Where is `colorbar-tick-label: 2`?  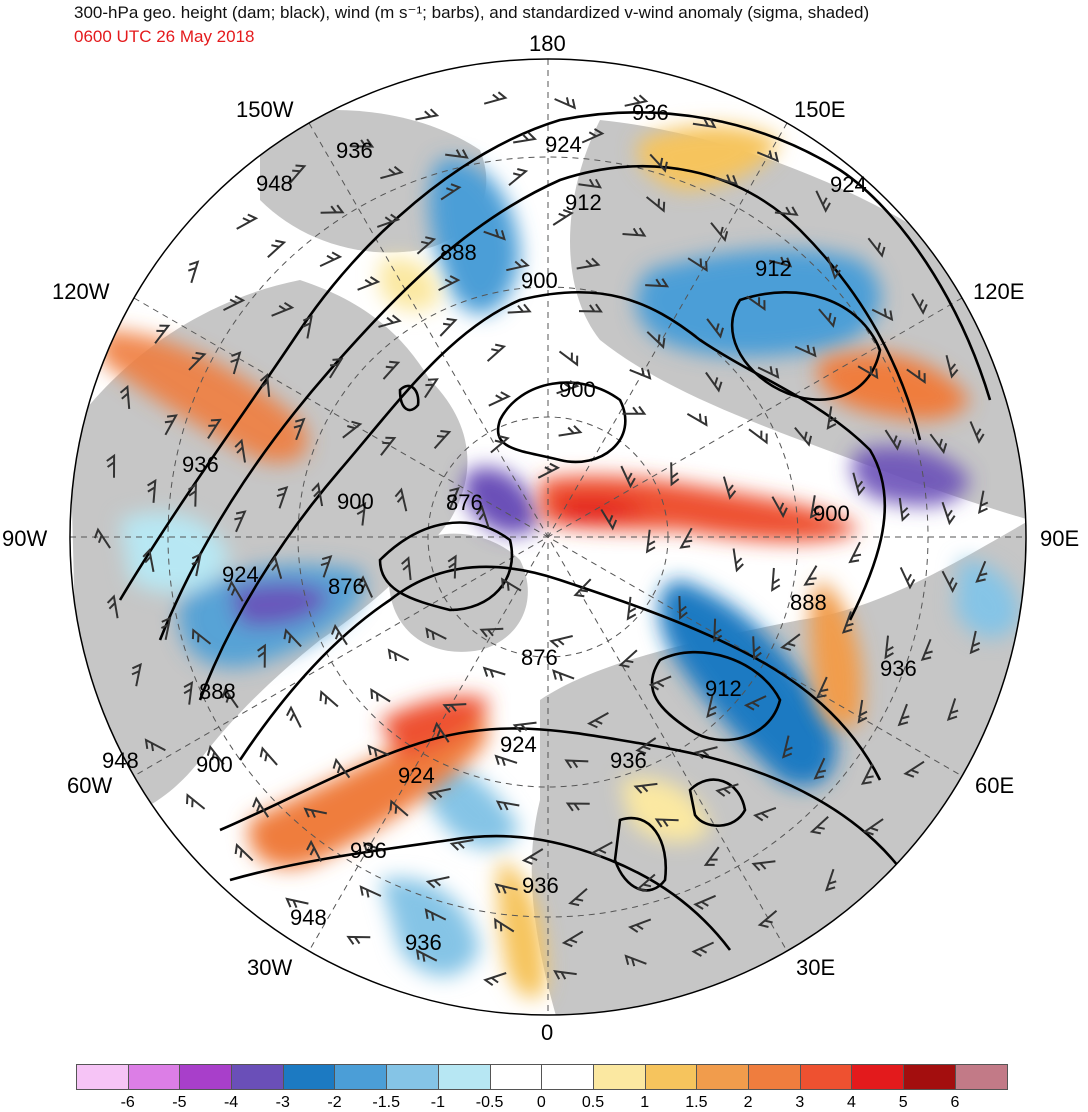 colorbar-tick-label: 2 is located at coordinates (748, 1102).